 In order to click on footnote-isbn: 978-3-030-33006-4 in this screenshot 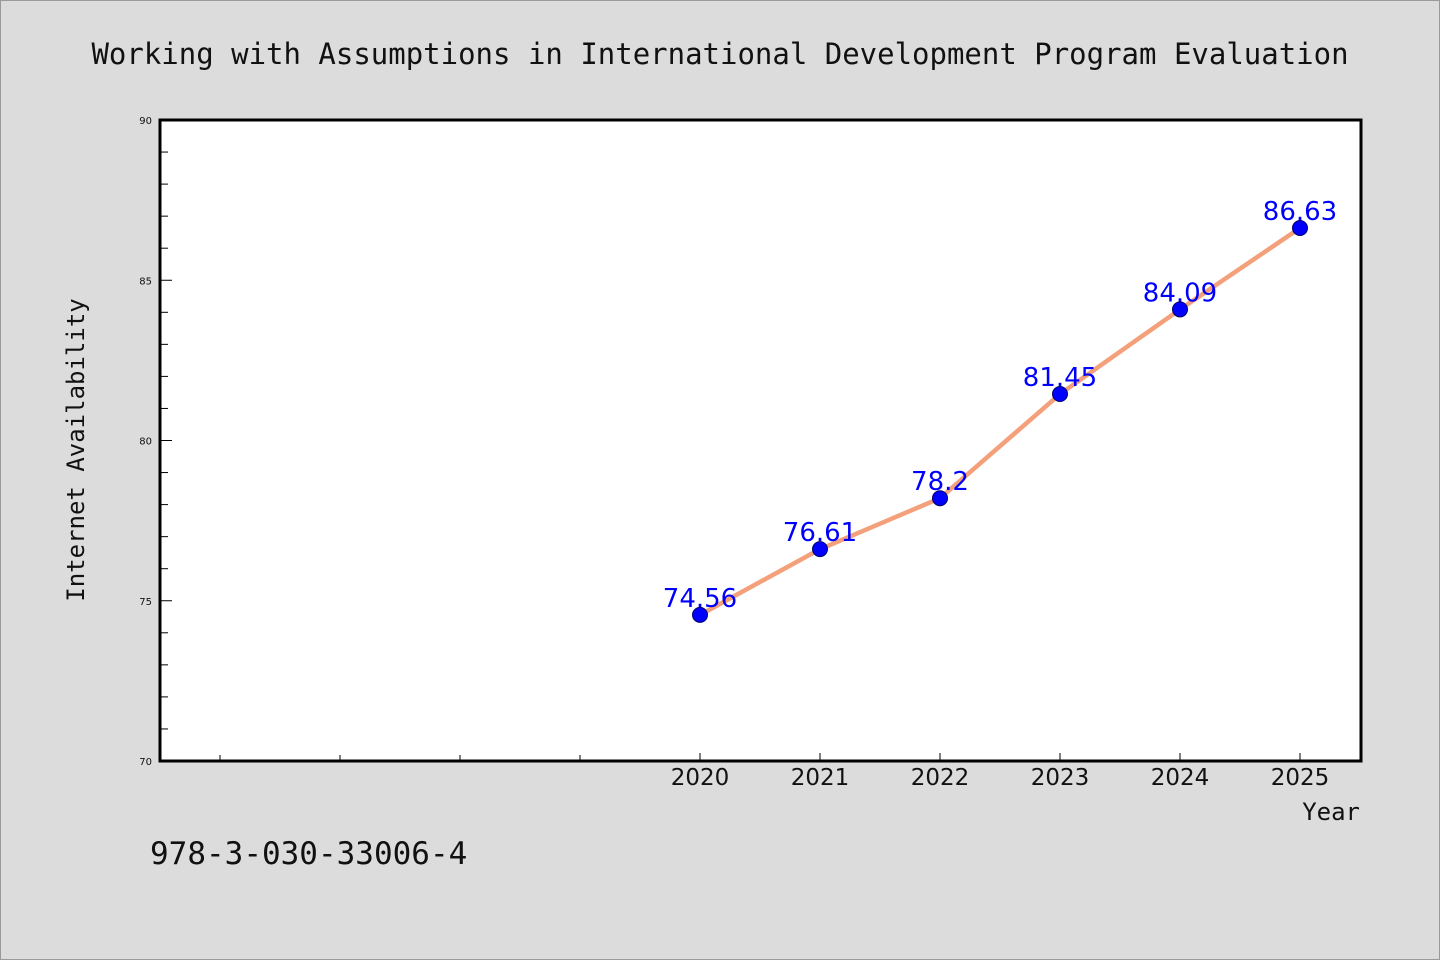, I will do `click(308, 854)`.